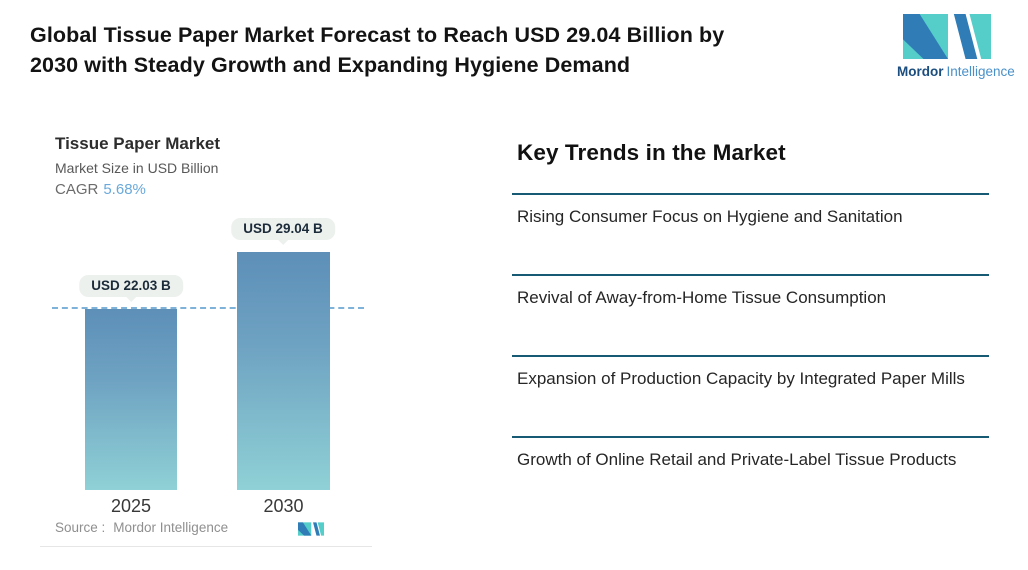 The width and height of the screenshot is (1028, 570). What do you see at coordinates (980, 71) in the screenshot?
I see `logo-word-intelligence: Intelligence` at bounding box center [980, 71].